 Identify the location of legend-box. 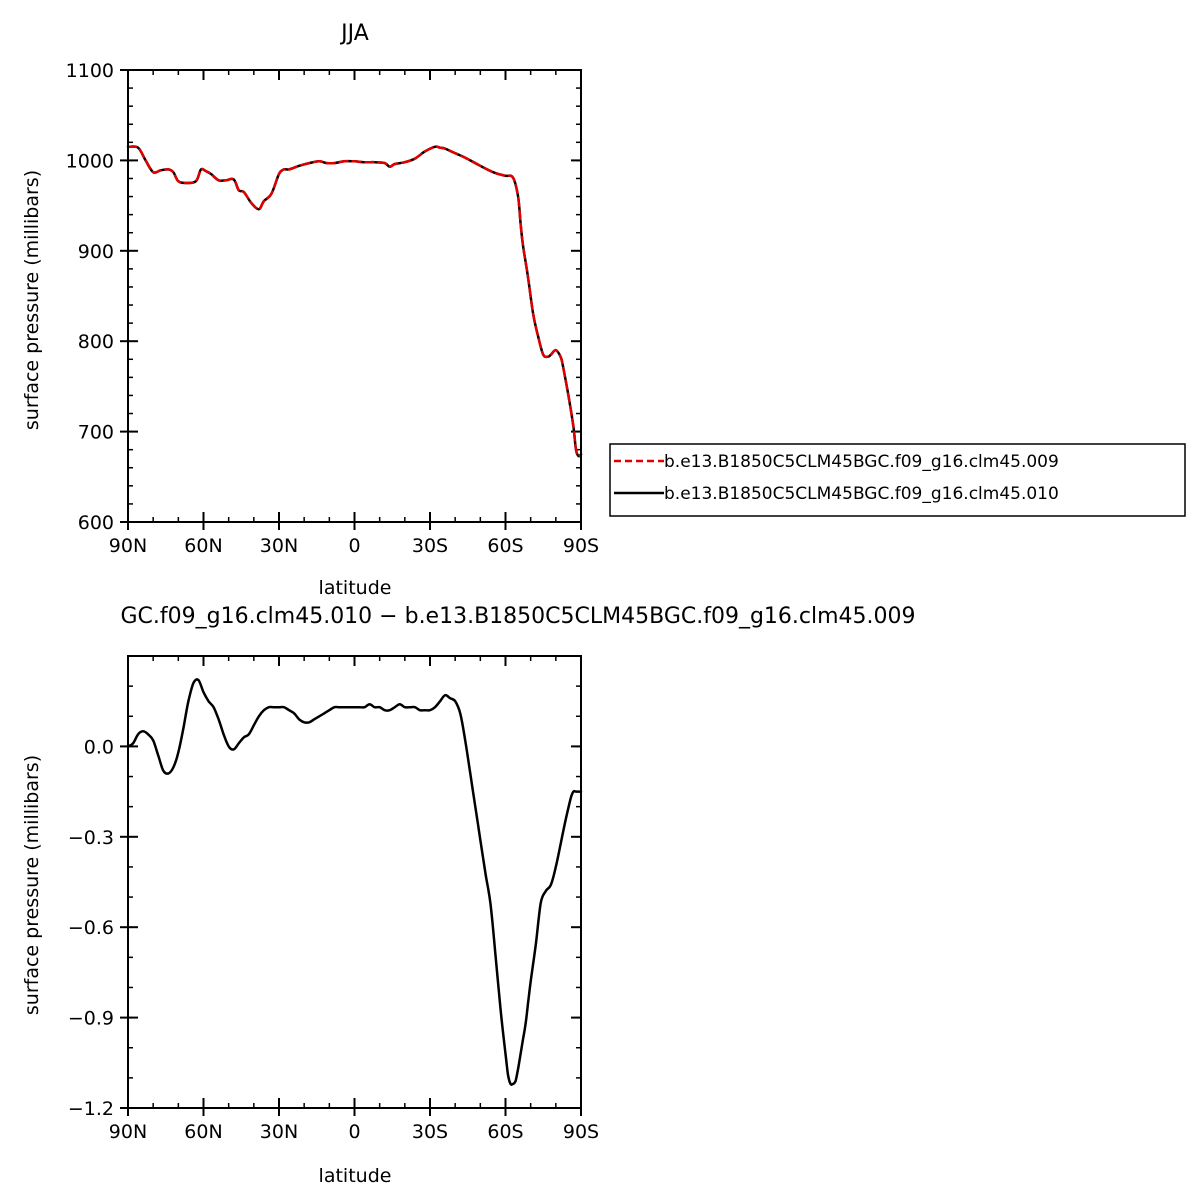
(897, 480).